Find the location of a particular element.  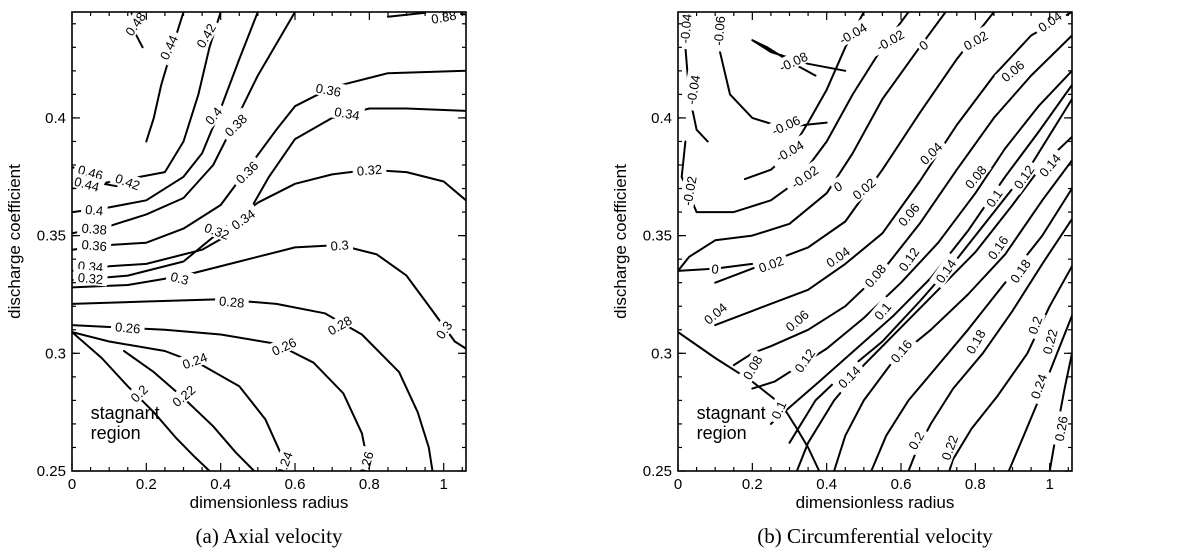

panel-b-contour-label: 0.14 is located at coordinates (848, 376).